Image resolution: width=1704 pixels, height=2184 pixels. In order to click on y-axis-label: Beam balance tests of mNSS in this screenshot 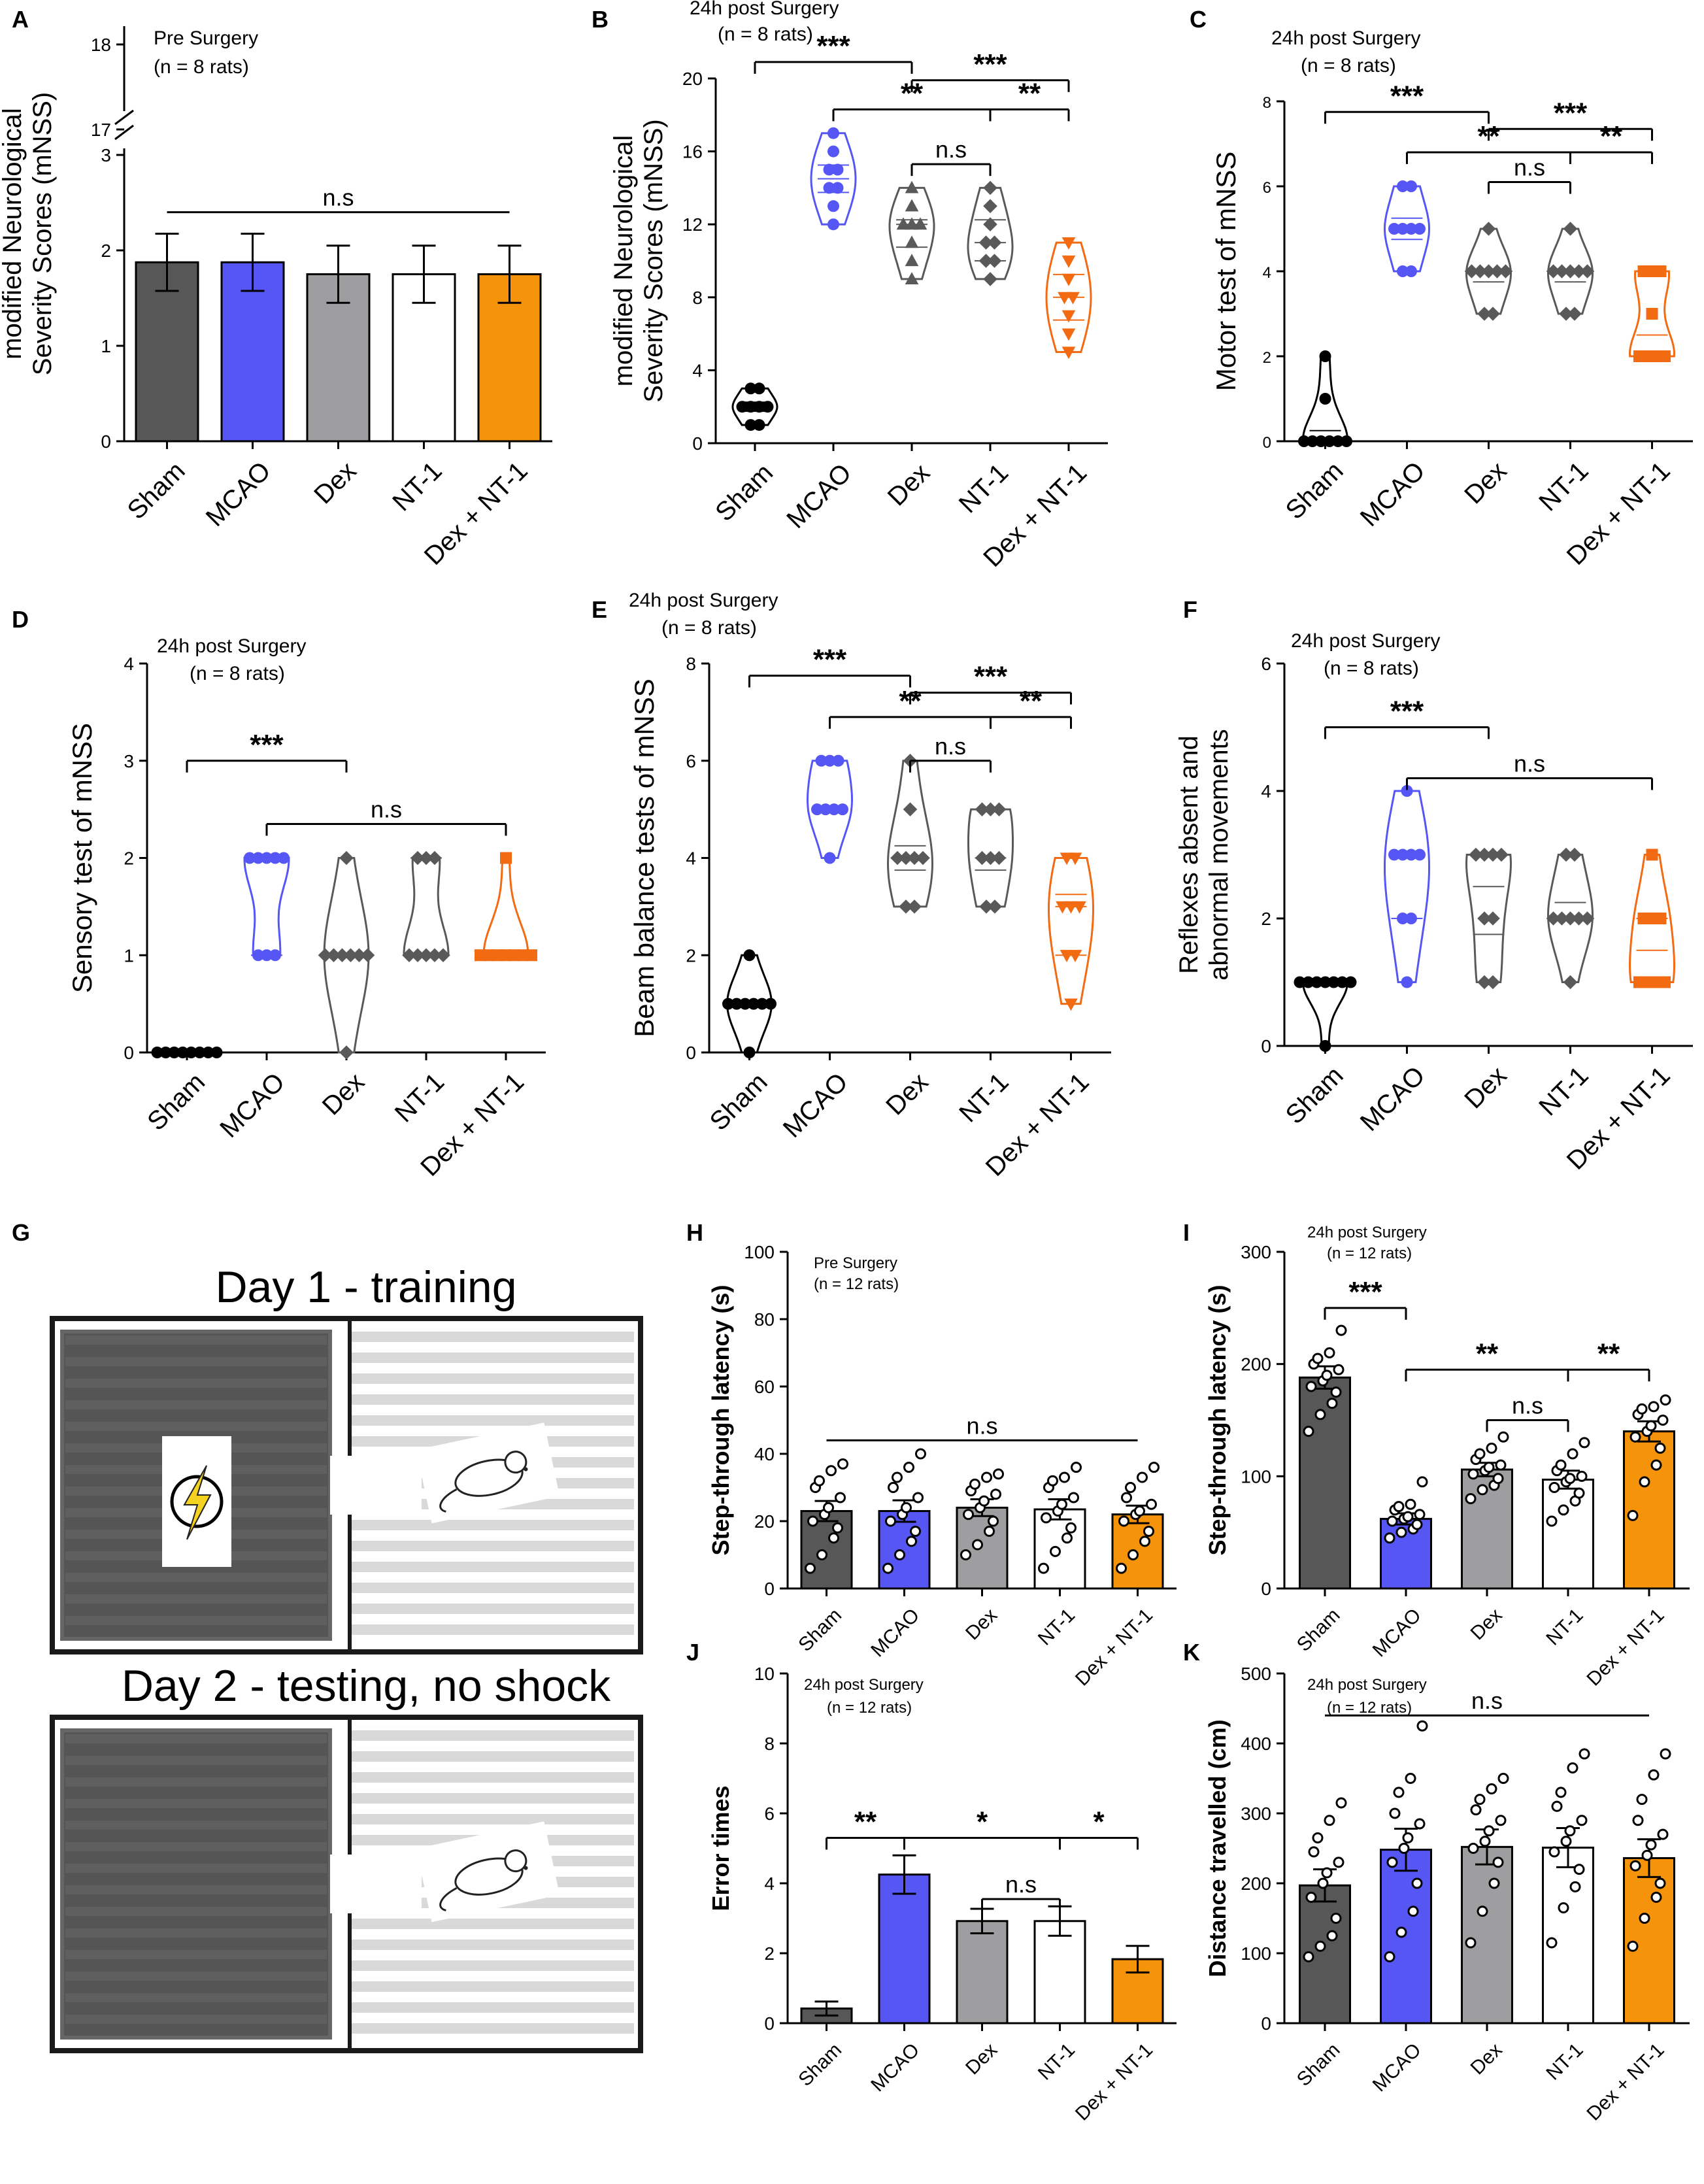, I will do `click(644, 858)`.